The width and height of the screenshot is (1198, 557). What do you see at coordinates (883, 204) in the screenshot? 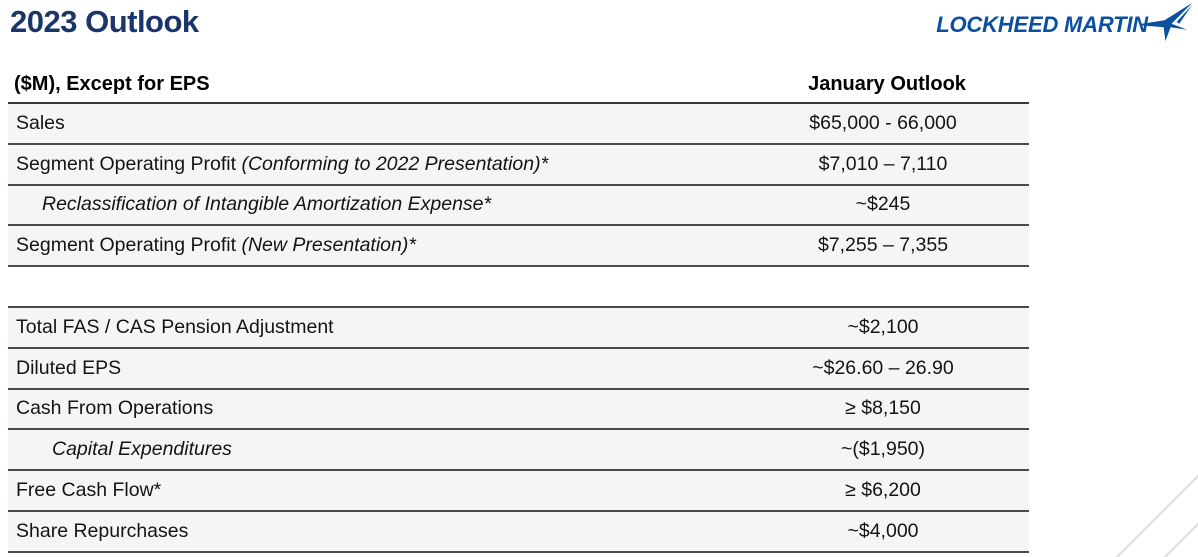
I see `row-value: ~$245` at bounding box center [883, 204].